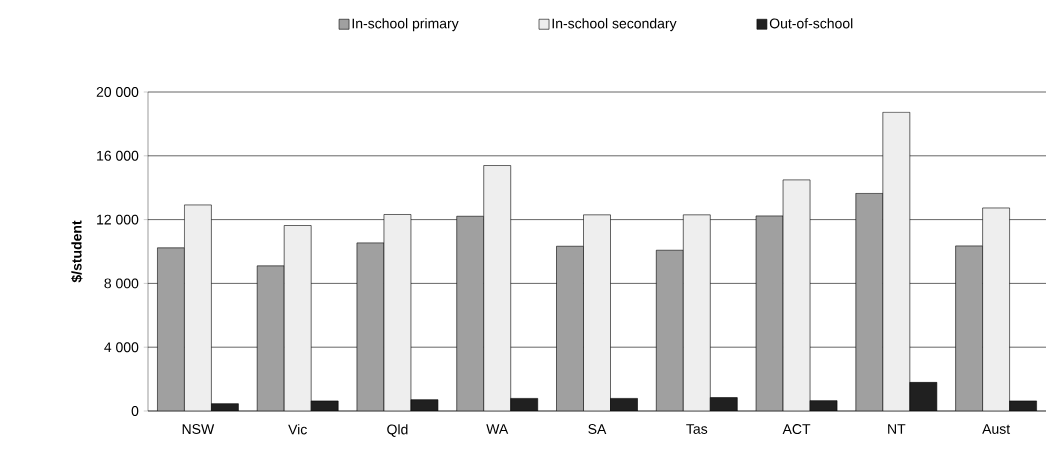 The height and width of the screenshot is (459, 1048). What do you see at coordinates (118, 155) in the screenshot?
I see `y-tick-label: 16 000` at bounding box center [118, 155].